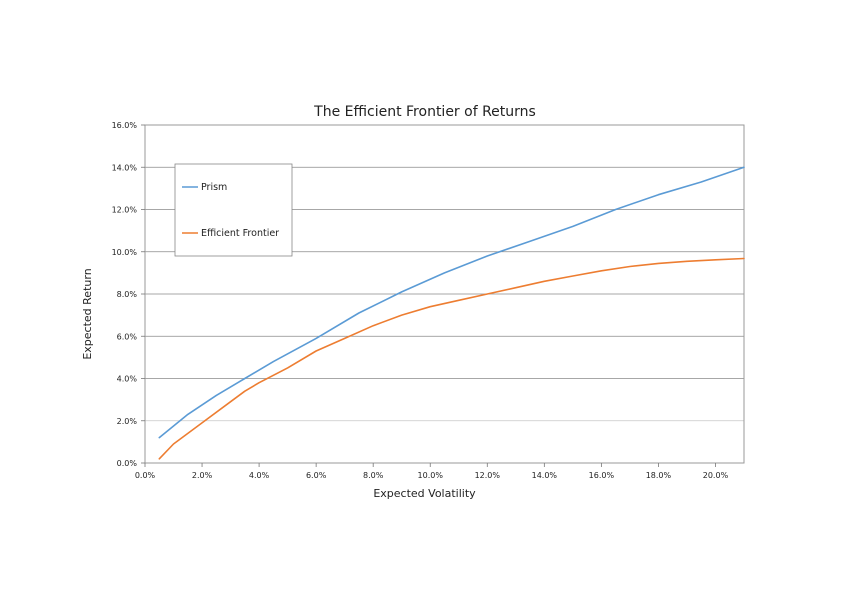 This screenshot has width=842, height=596. I want to click on y-tick-label: 14.0%, so click(125, 167).